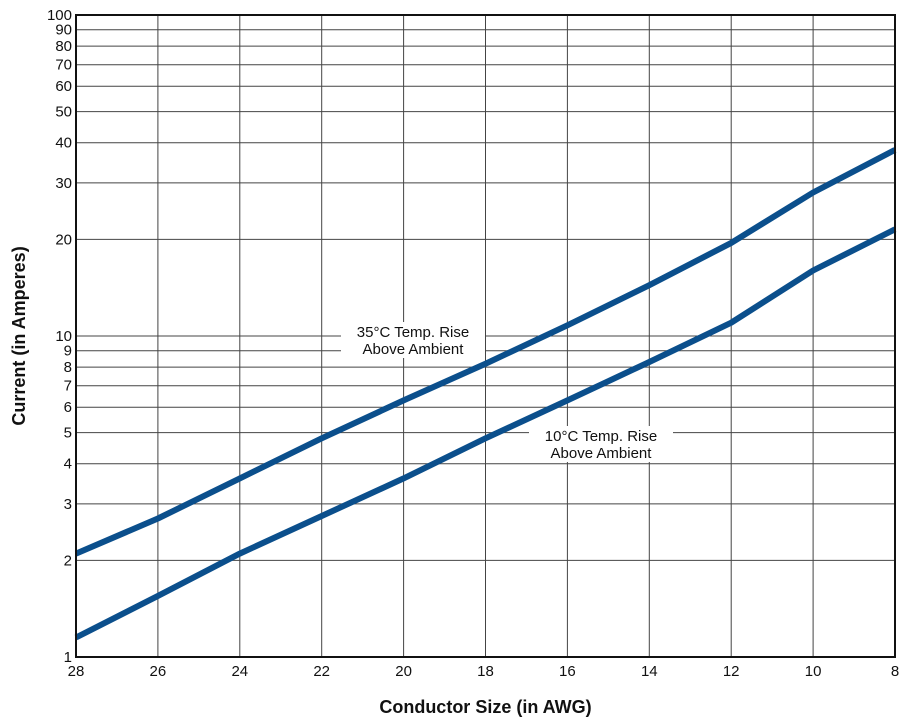 The width and height of the screenshot is (910, 728). I want to click on x-tick-label: 20, so click(403, 671).